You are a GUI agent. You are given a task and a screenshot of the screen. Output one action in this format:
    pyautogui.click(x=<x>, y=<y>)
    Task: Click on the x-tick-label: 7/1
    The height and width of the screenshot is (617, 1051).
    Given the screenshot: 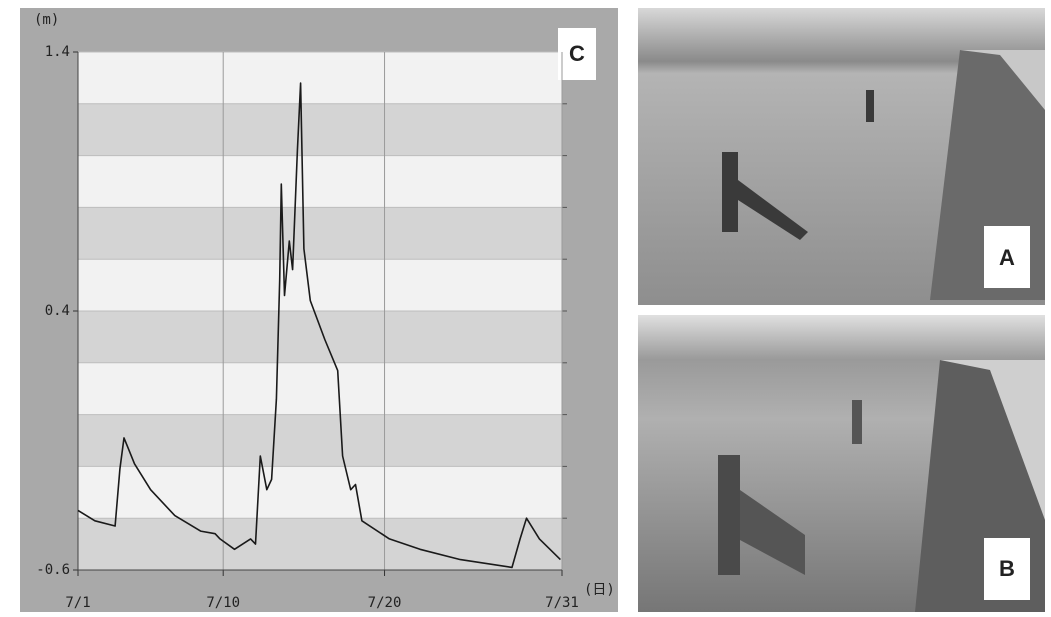 What is the action you would take?
    pyautogui.click(x=77, y=603)
    